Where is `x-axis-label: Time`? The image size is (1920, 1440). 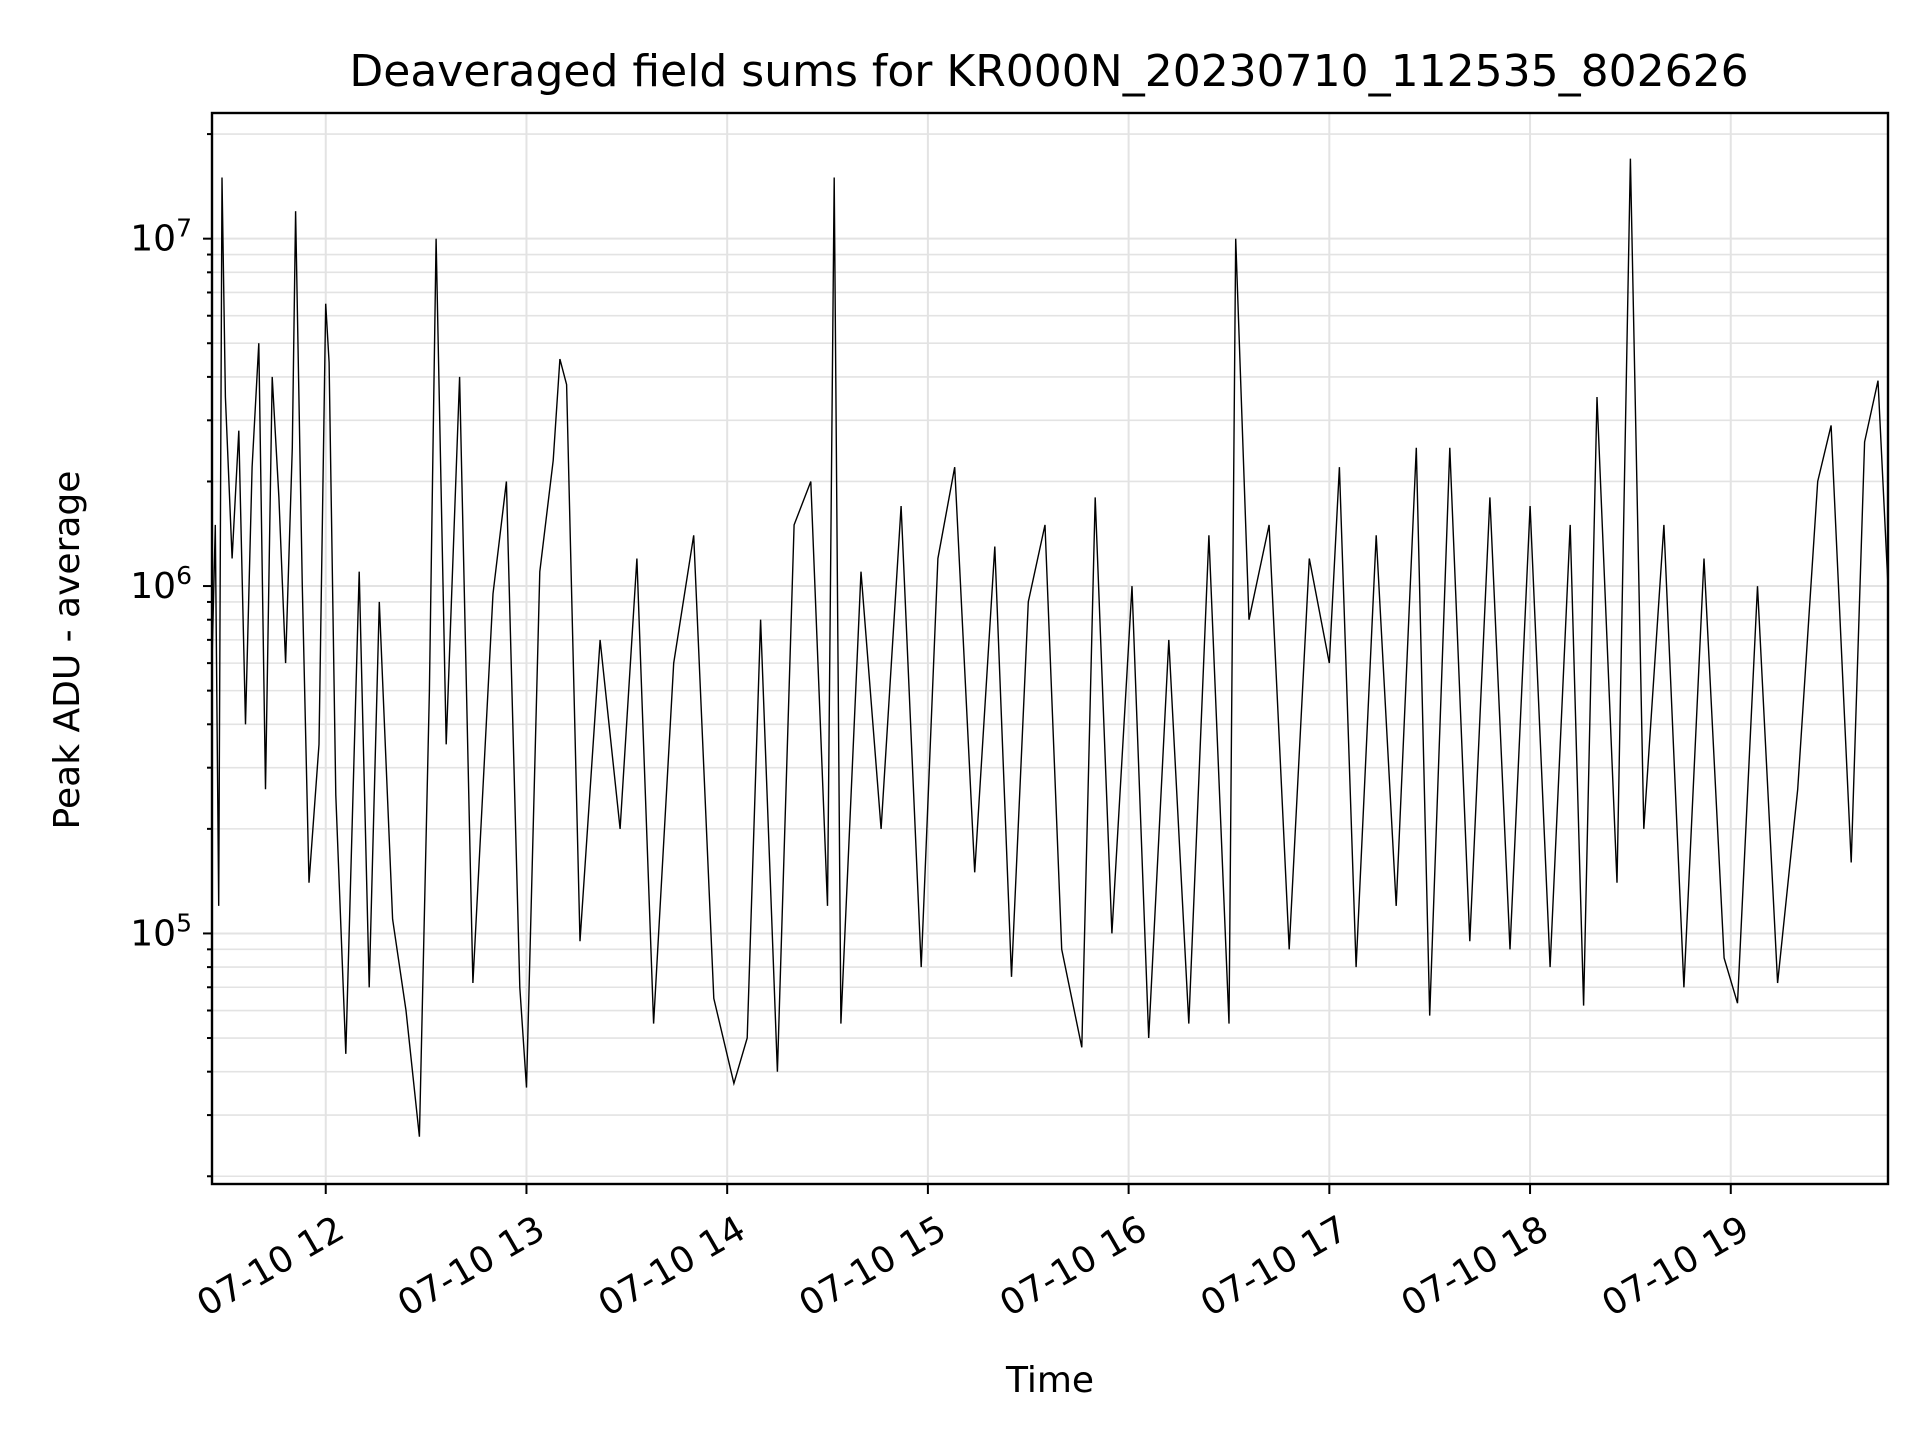
x-axis-label: Time is located at coordinates (1049, 1380).